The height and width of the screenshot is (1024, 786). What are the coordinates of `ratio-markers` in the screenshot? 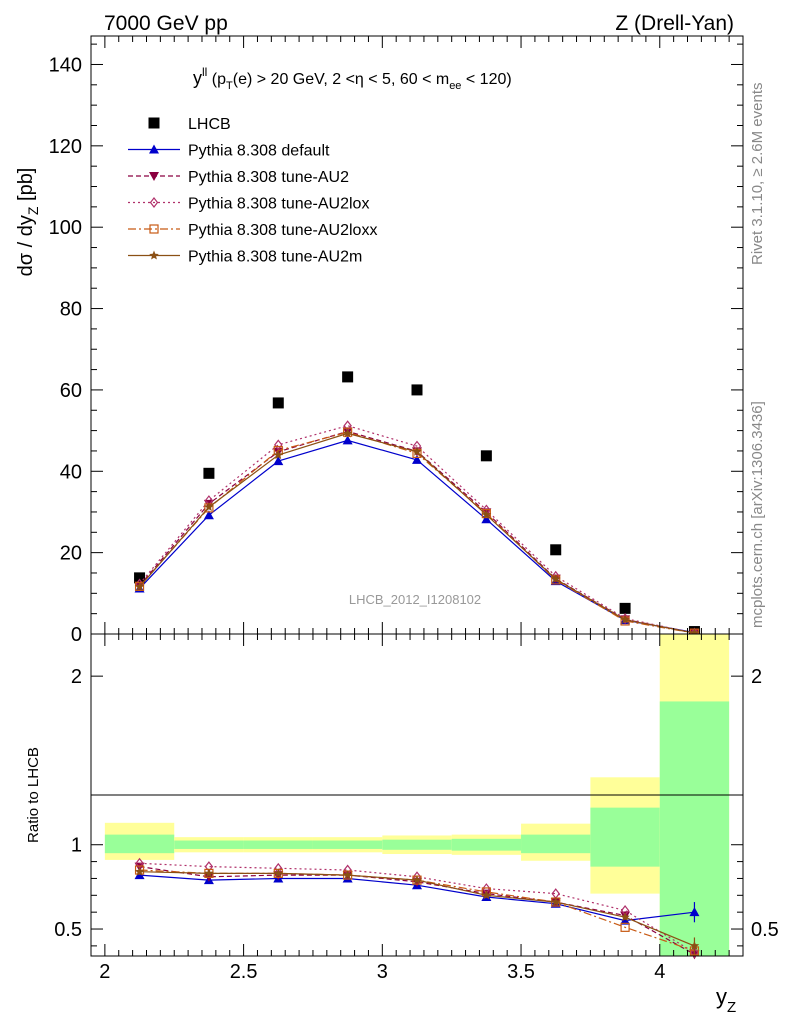 It's located at (417, 908).